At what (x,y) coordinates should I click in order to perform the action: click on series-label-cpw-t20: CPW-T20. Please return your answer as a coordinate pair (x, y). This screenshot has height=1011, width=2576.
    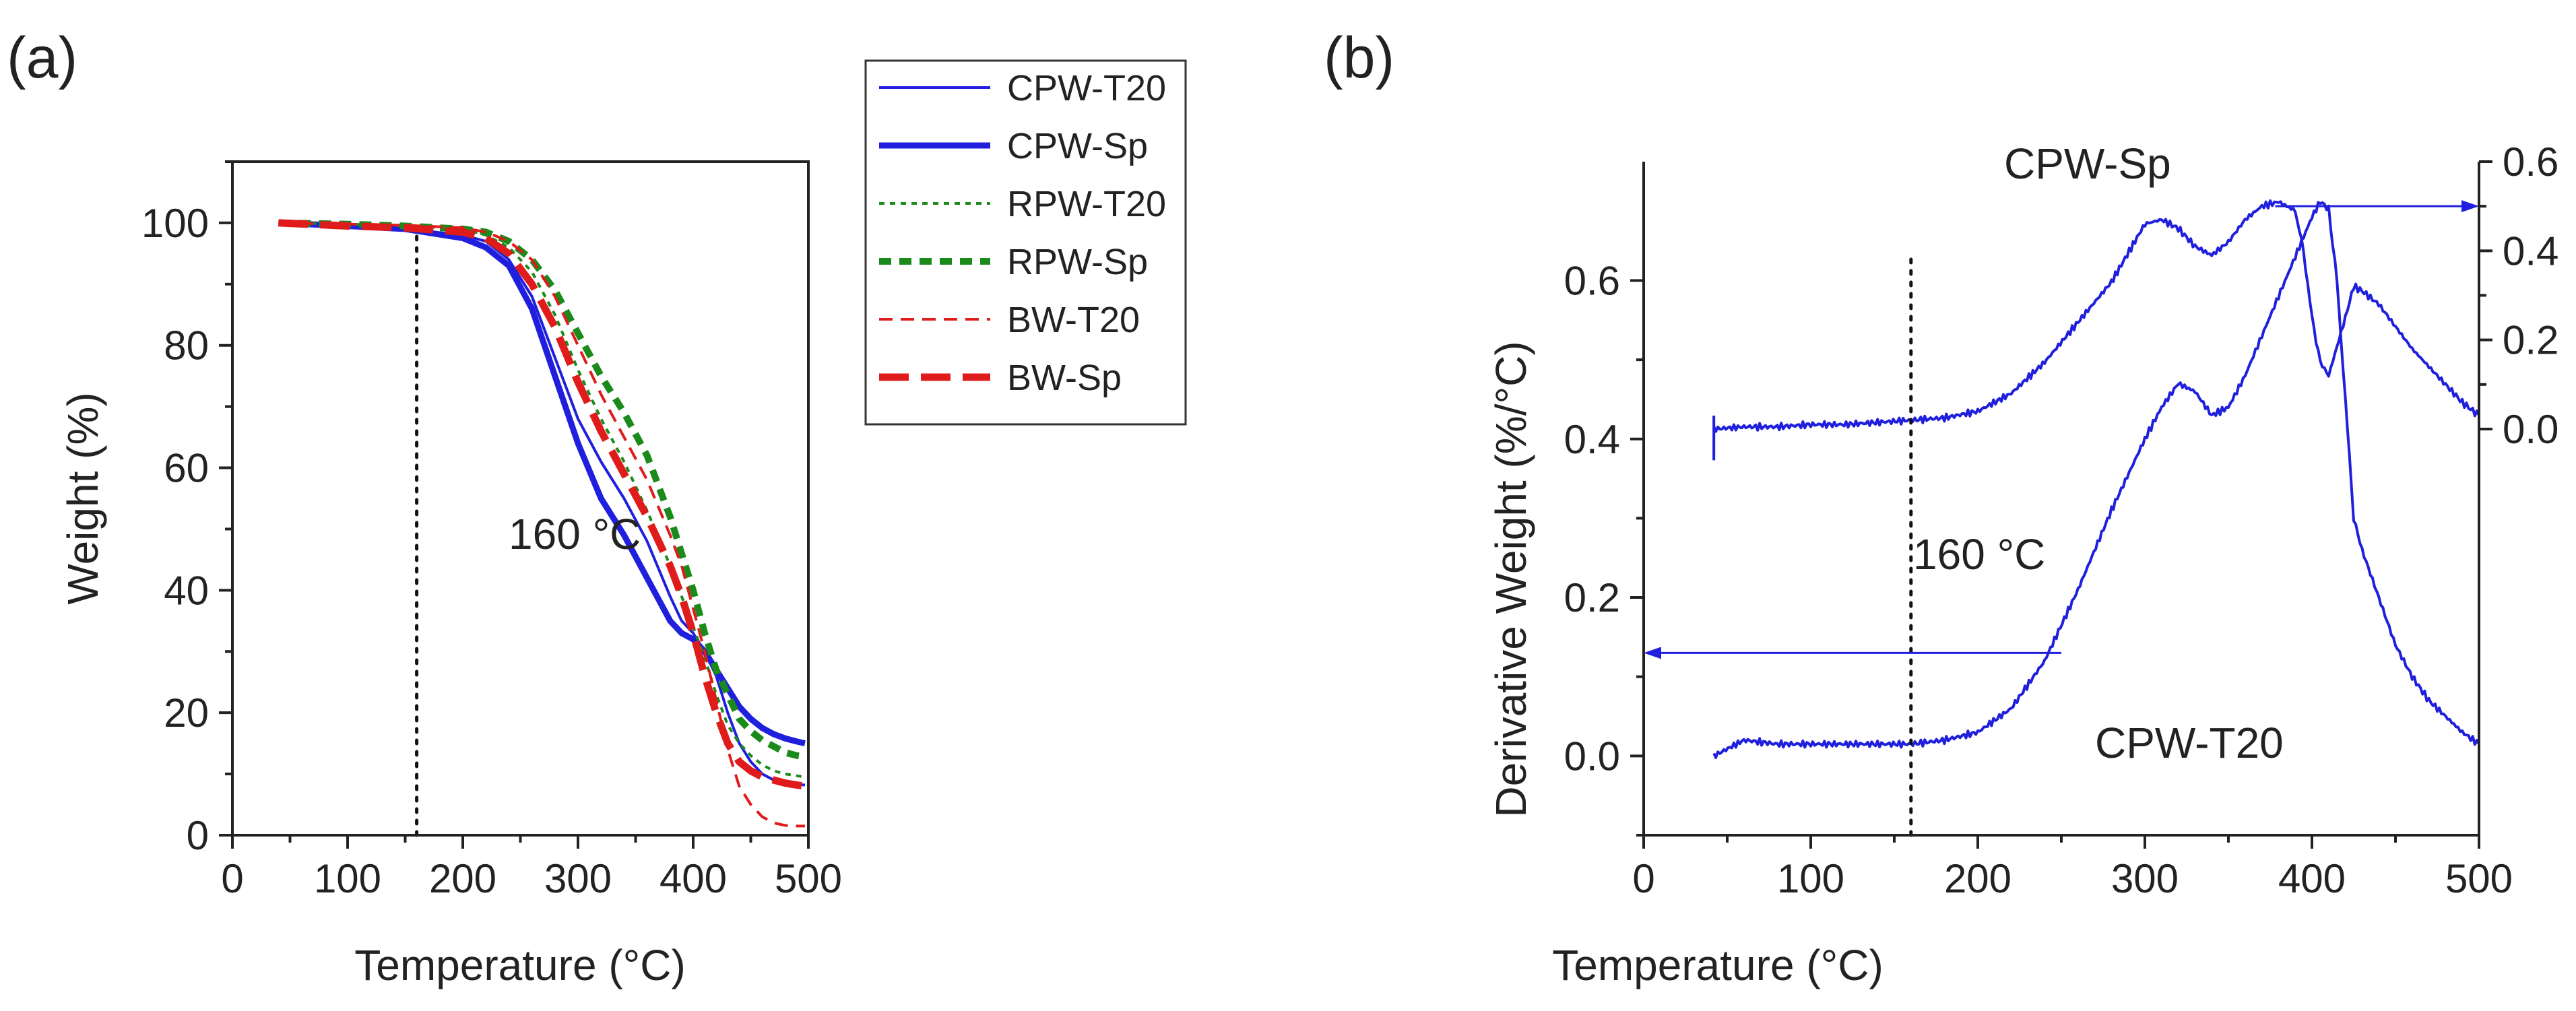
    Looking at the image, I should click on (2190, 743).